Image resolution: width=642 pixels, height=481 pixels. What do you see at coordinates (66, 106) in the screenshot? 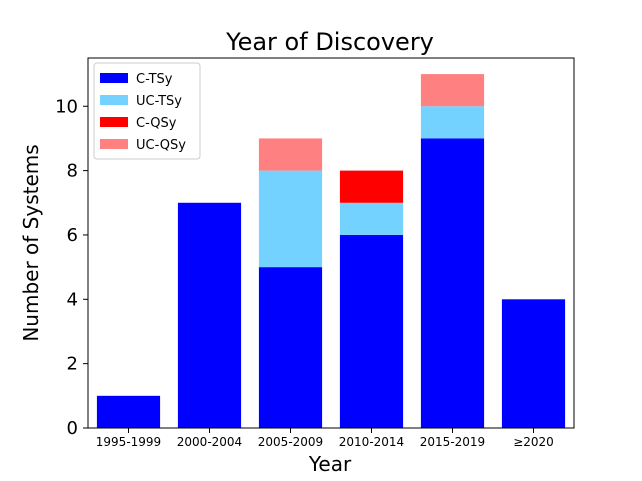
I see `y-tick-label-5: 10` at bounding box center [66, 106].